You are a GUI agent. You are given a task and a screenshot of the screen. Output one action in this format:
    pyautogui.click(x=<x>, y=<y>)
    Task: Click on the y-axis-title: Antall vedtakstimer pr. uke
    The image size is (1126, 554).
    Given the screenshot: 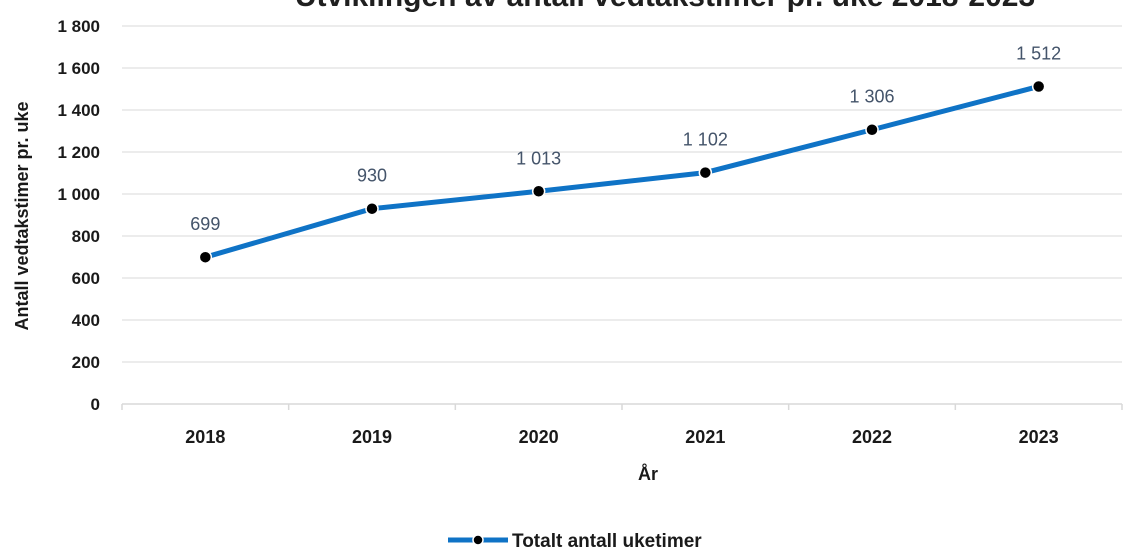 What is the action you would take?
    pyautogui.click(x=22, y=215)
    